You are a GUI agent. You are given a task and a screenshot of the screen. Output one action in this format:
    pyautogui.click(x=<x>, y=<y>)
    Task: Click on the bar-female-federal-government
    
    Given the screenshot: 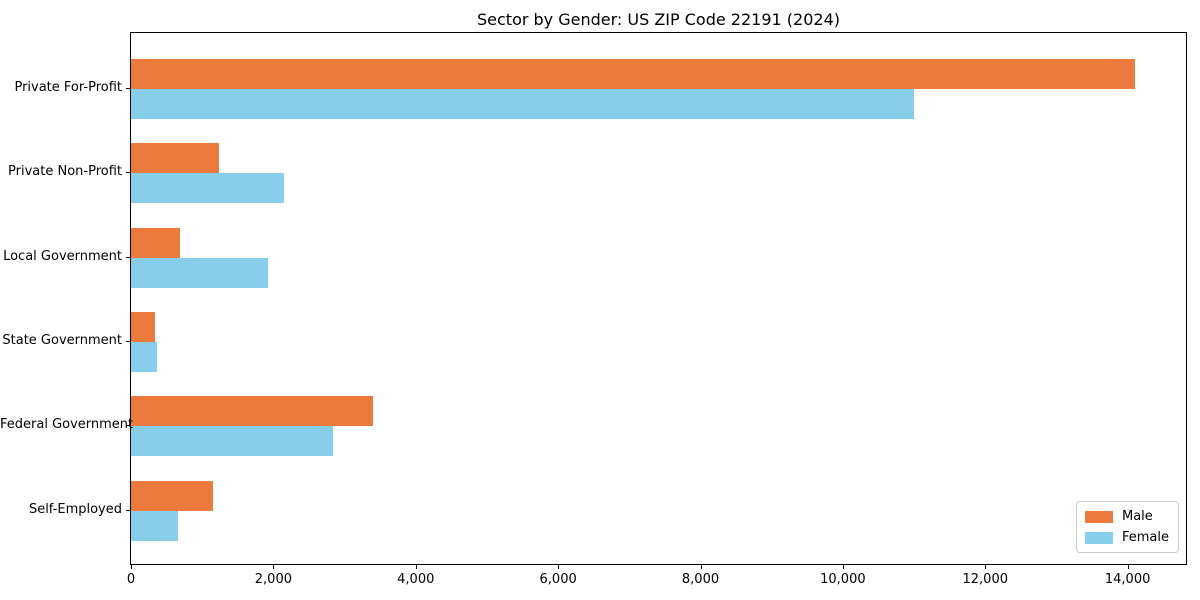 What is the action you would take?
    pyautogui.click(x=232, y=441)
    